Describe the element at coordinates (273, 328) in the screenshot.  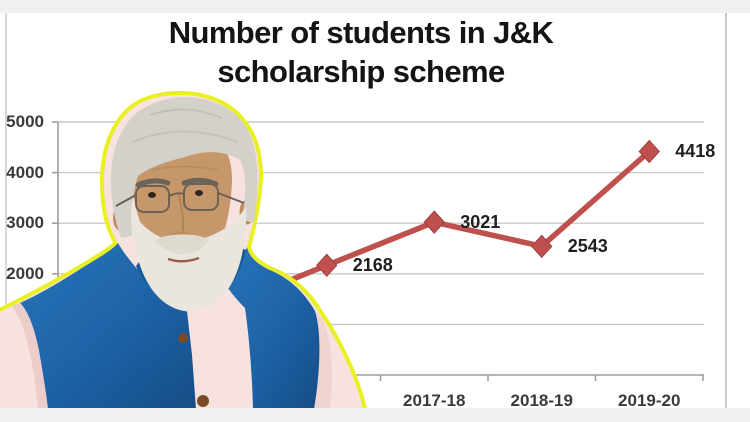
I see `vest-right-panel` at that location.